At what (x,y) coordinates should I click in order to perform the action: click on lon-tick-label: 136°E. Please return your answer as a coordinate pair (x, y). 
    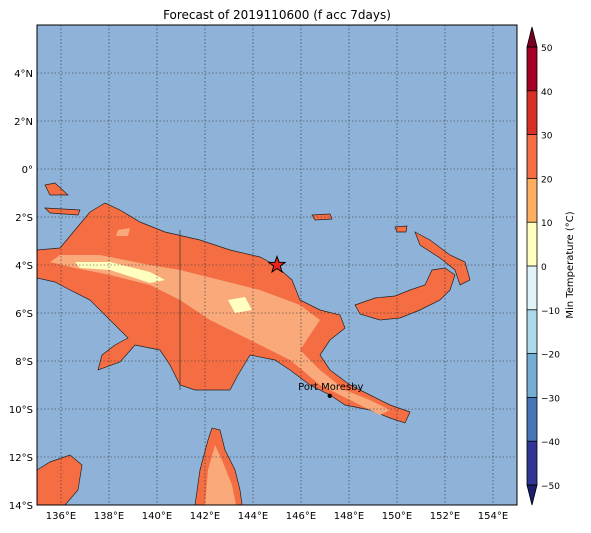
    Looking at the image, I should click on (61, 516).